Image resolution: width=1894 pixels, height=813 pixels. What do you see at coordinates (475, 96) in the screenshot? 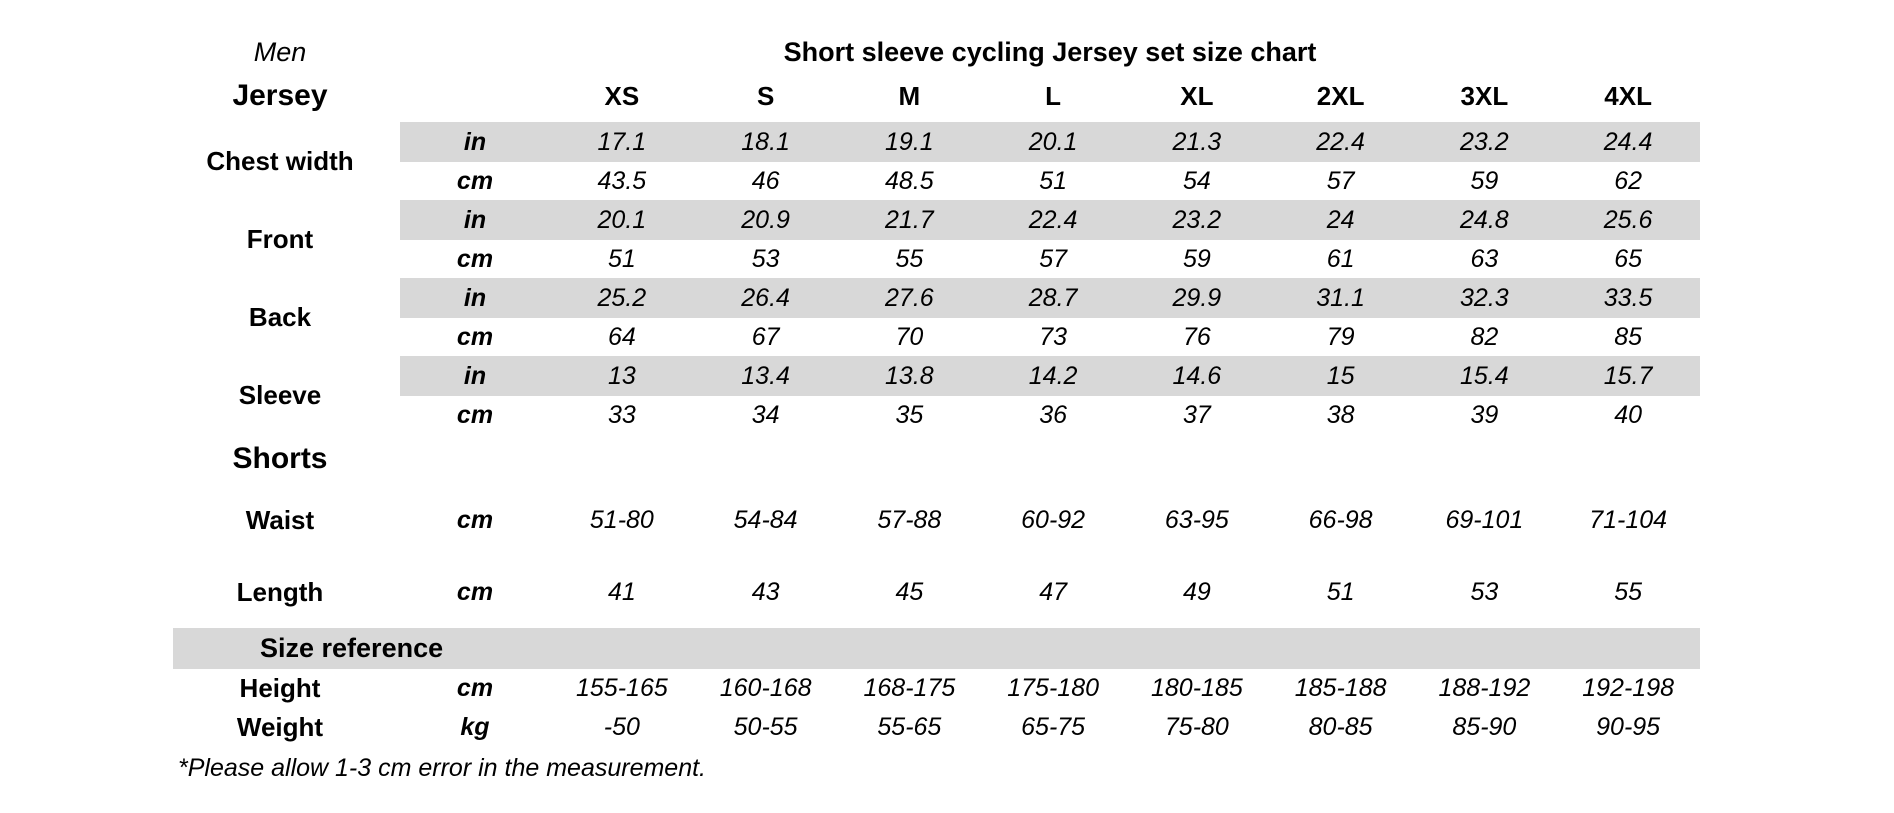
I see `spacer-cell` at bounding box center [475, 96].